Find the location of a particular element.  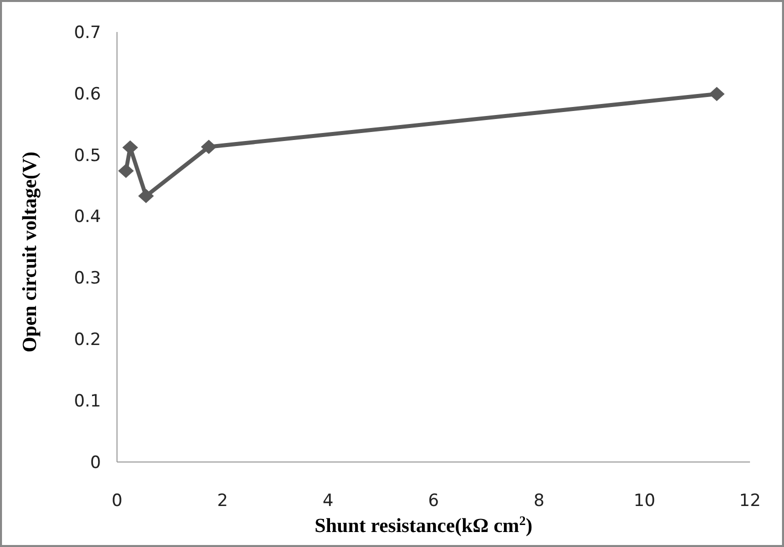

y-tick-label: 0.5 is located at coordinates (87, 156).